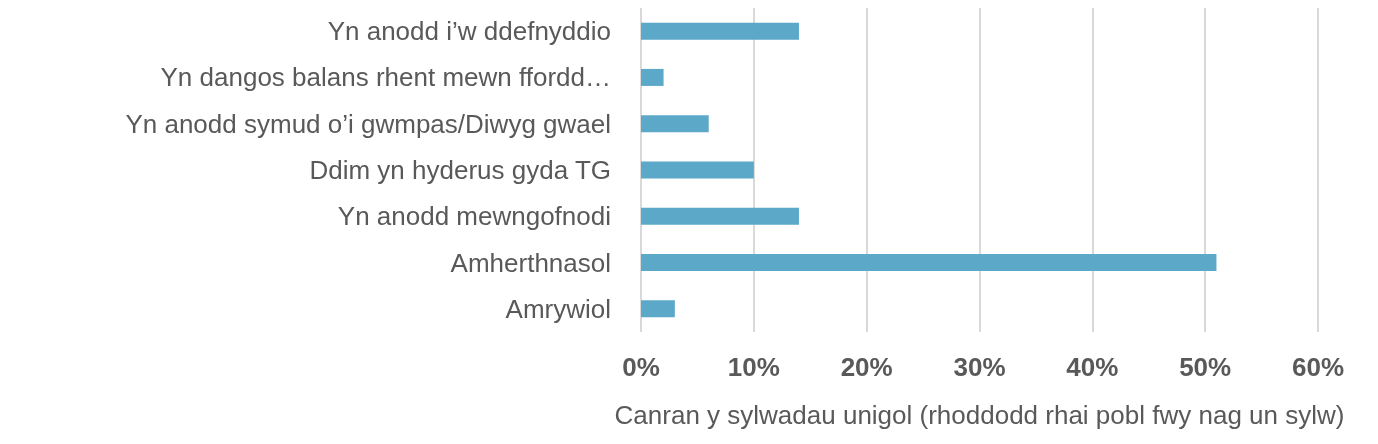  What do you see at coordinates (753, 367) in the screenshot?
I see `x-tick-label: 10%` at bounding box center [753, 367].